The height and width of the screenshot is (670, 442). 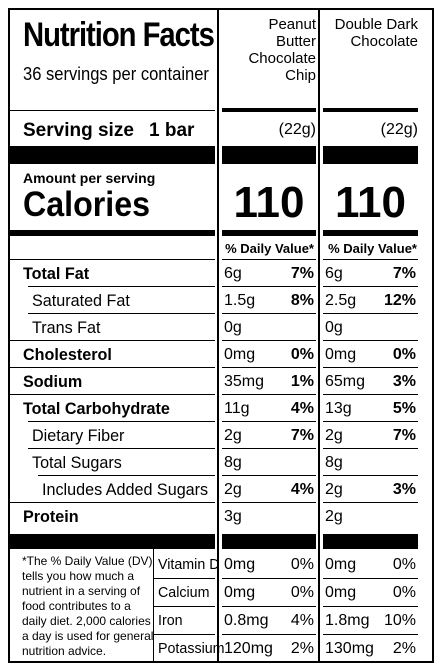 I want to click on vitamin-label: Calcium, so click(x=184, y=592).